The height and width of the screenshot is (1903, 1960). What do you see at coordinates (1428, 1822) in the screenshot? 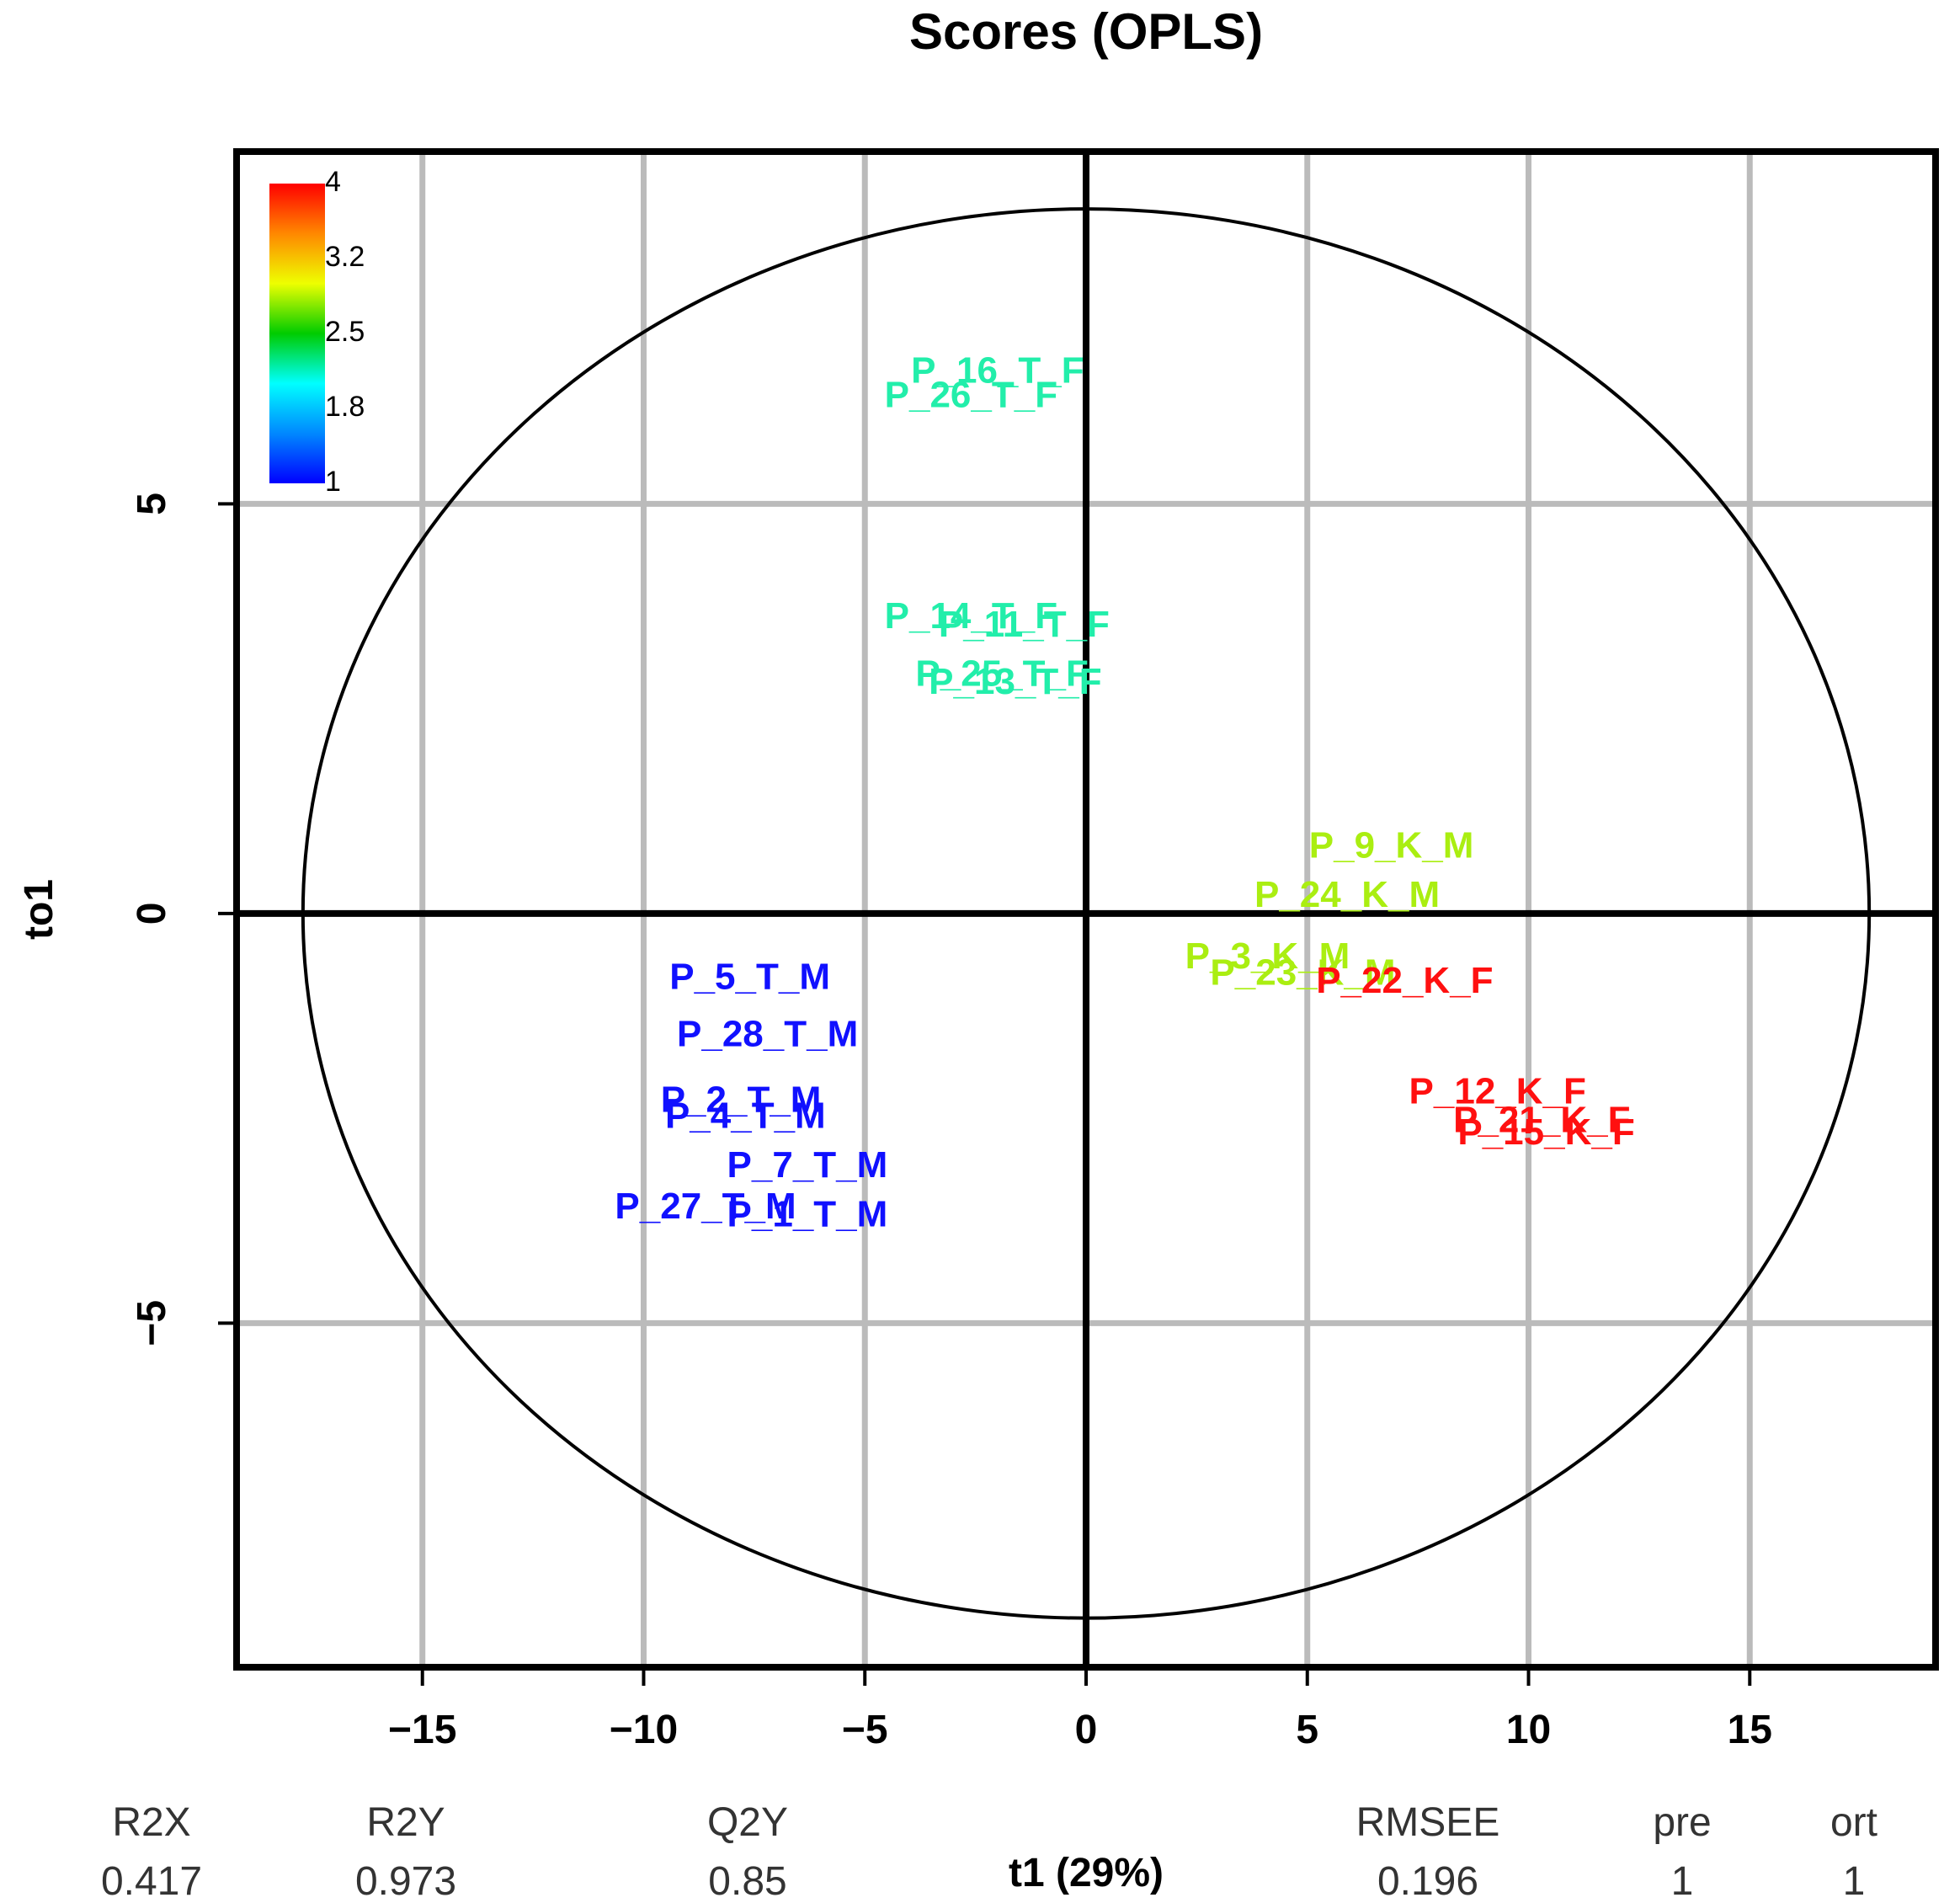
I see `stat-name-rmsee: RMSEE` at bounding box center [1428, 1822].